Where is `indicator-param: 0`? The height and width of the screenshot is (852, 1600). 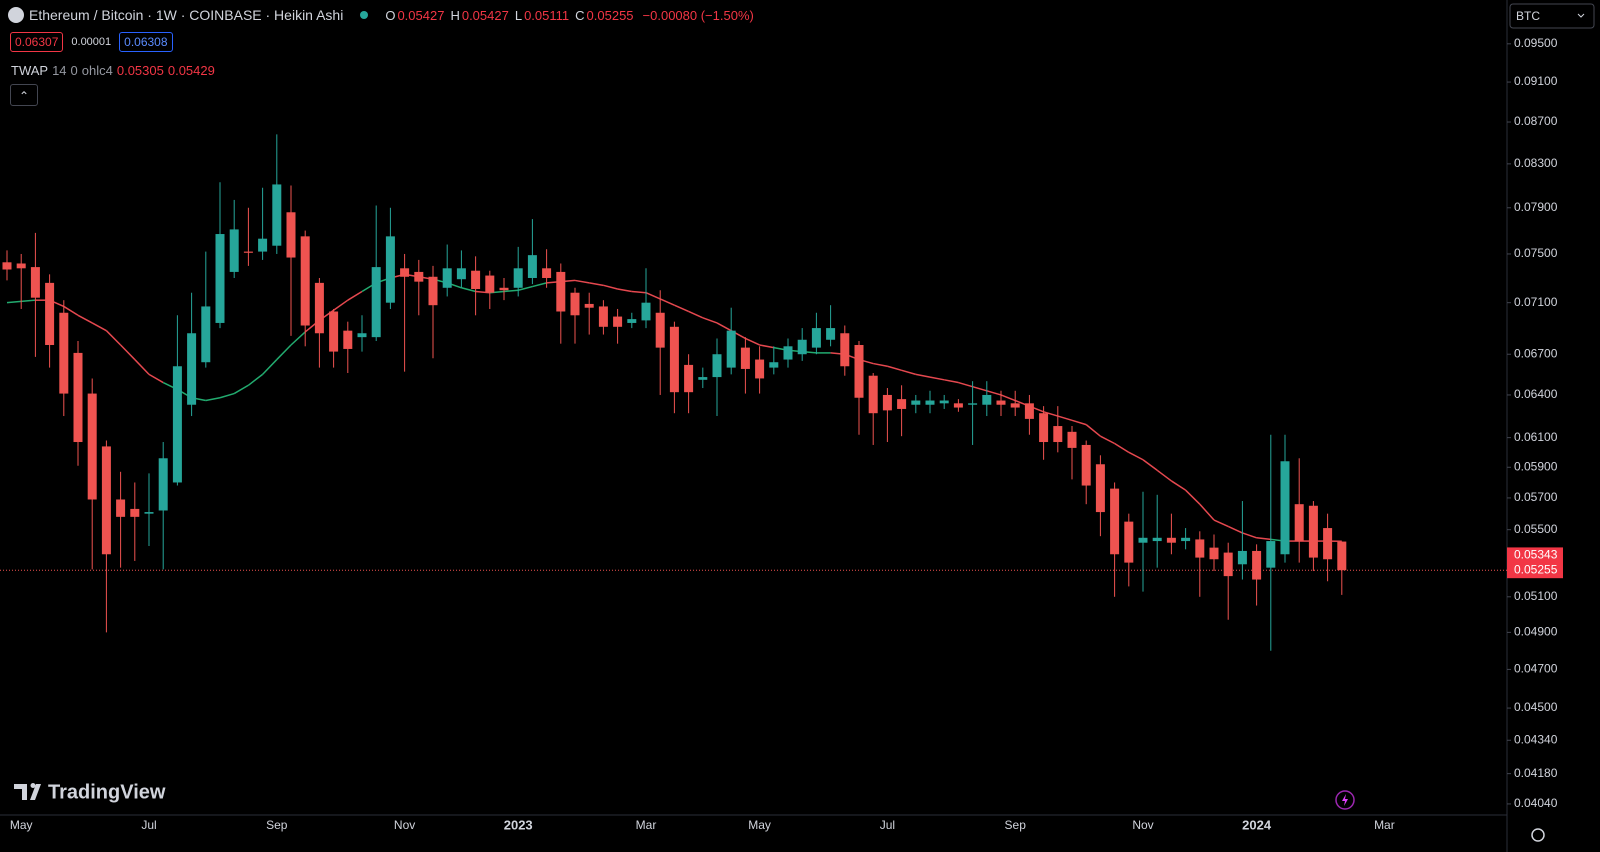
indicator-param: 0 is located at coordinates (74, 70).